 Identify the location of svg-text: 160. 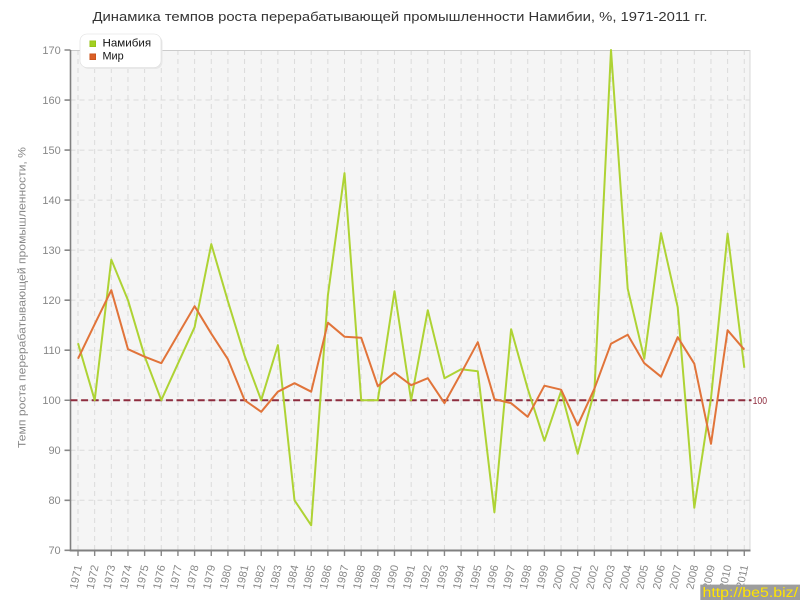
(51, 101).